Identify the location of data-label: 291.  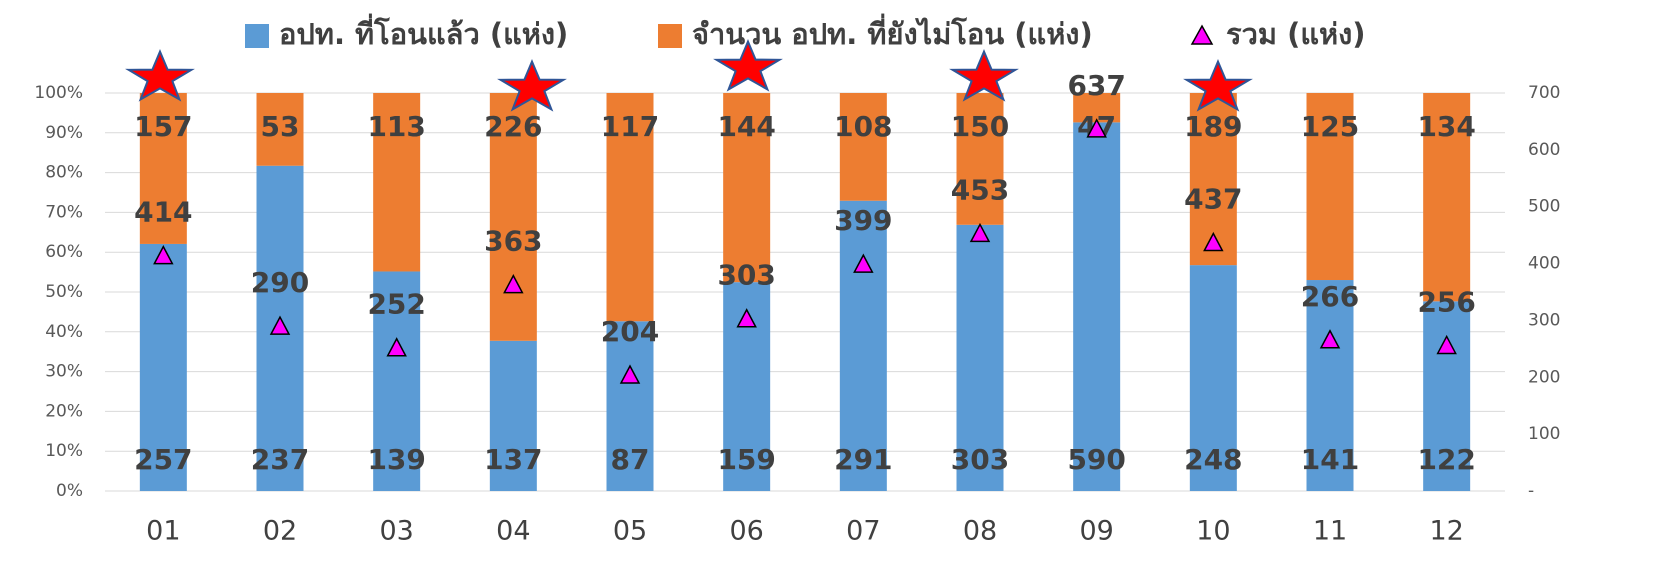
(863, 459).